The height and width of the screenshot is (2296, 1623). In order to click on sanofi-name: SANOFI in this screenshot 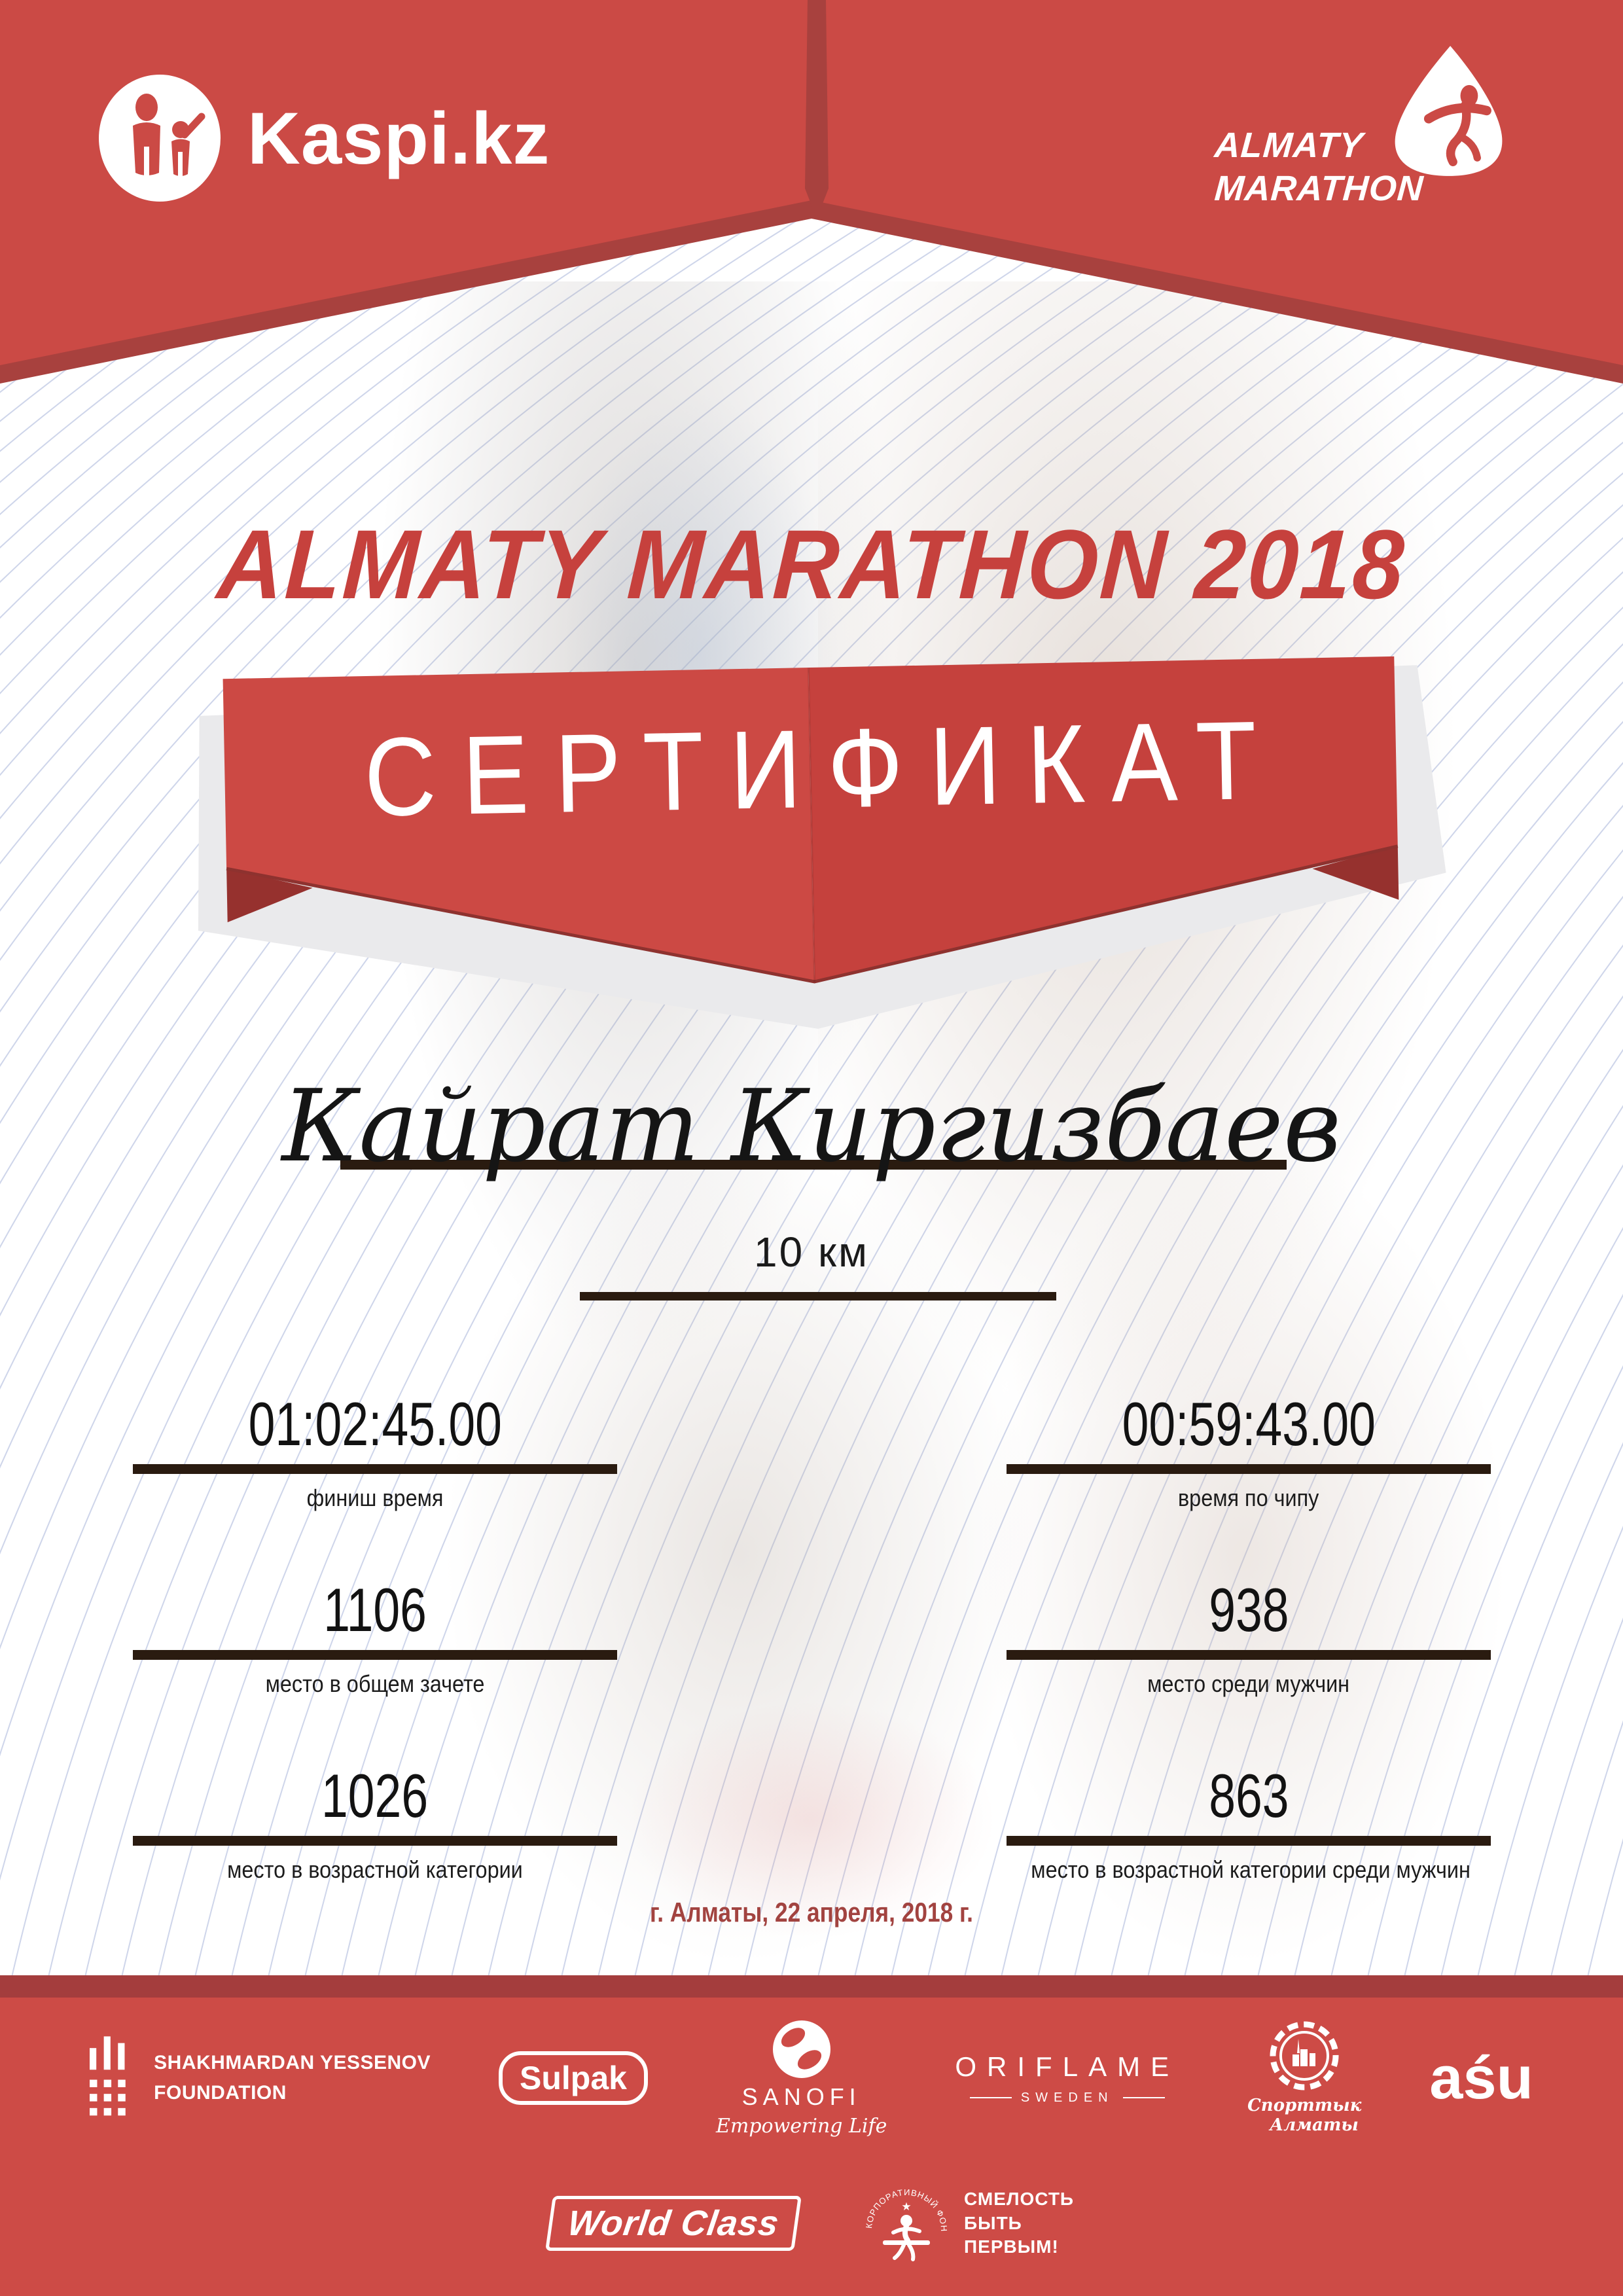, I will do `click(801, 2096)`.